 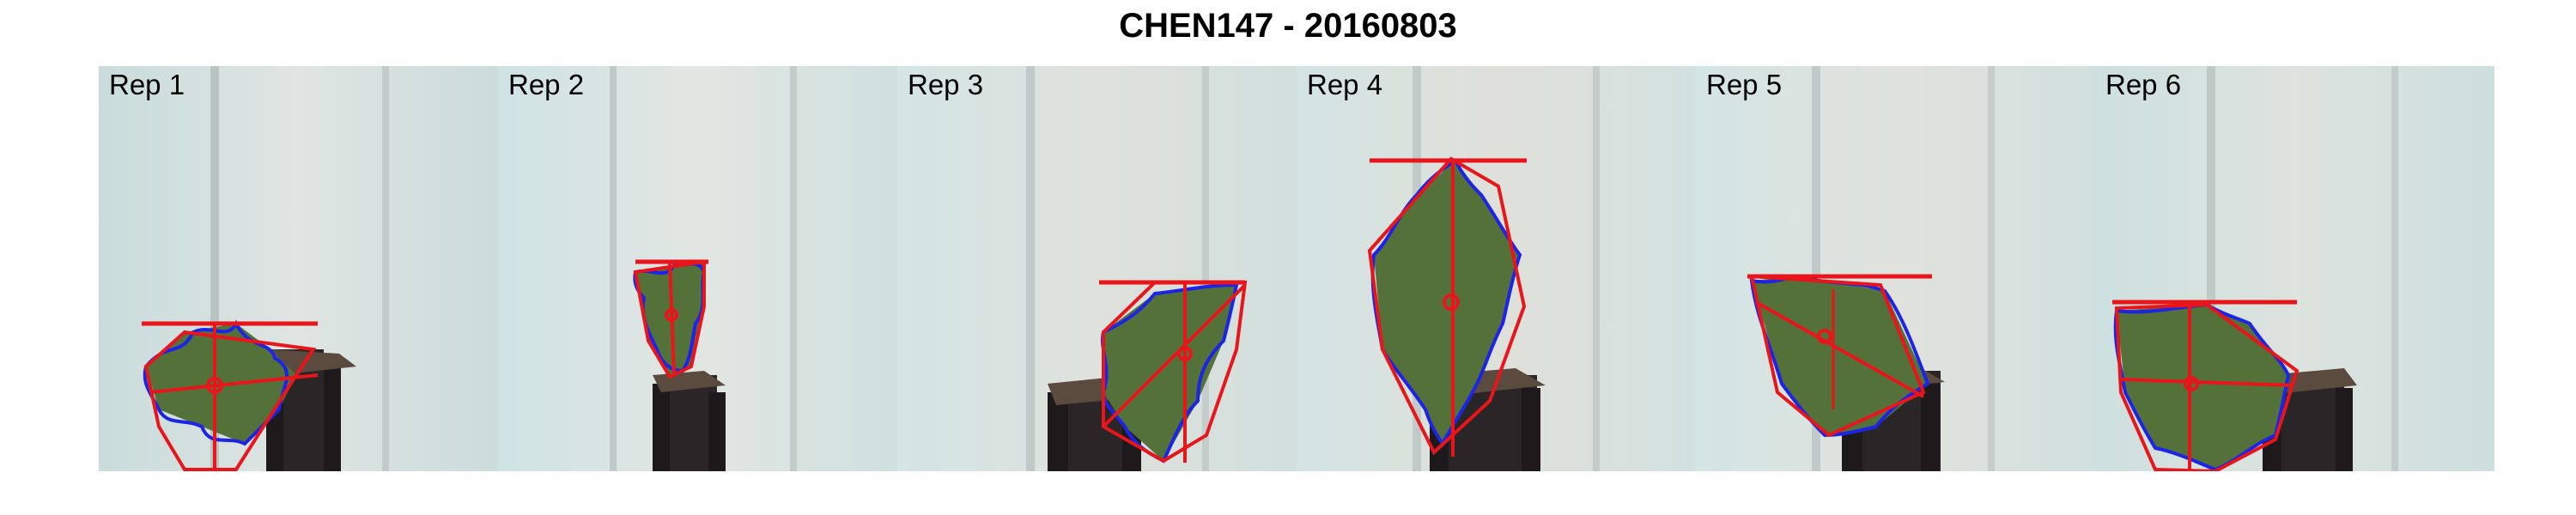 What do you see at coordinates (2143, 84) in the screenshot?
I see `rep-label: Rep 6` at bounding box center [2143, 84].